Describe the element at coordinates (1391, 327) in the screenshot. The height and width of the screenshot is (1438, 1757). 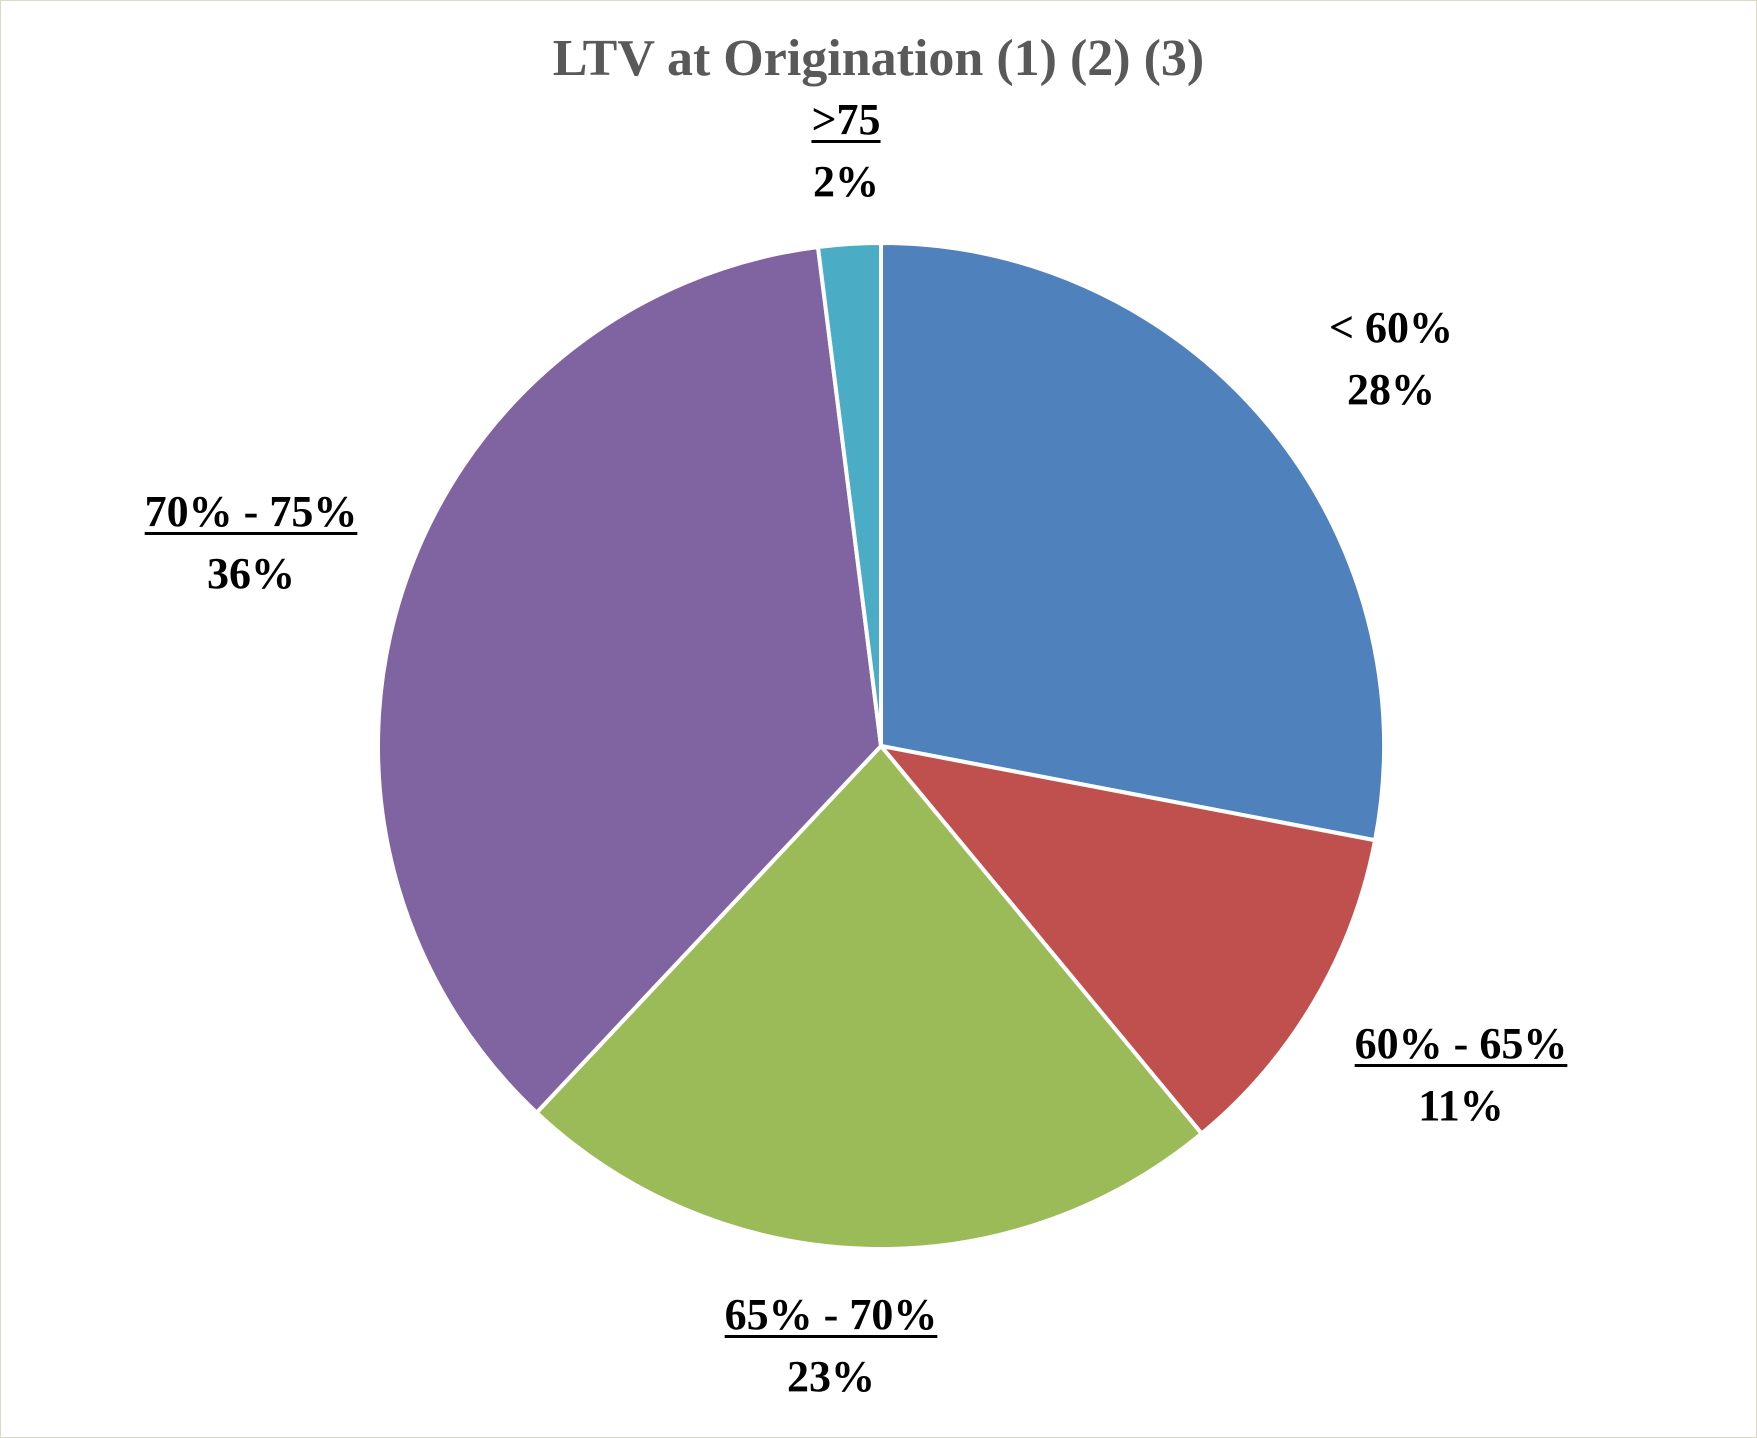
I see `data-label-category: < 60%` at that location.